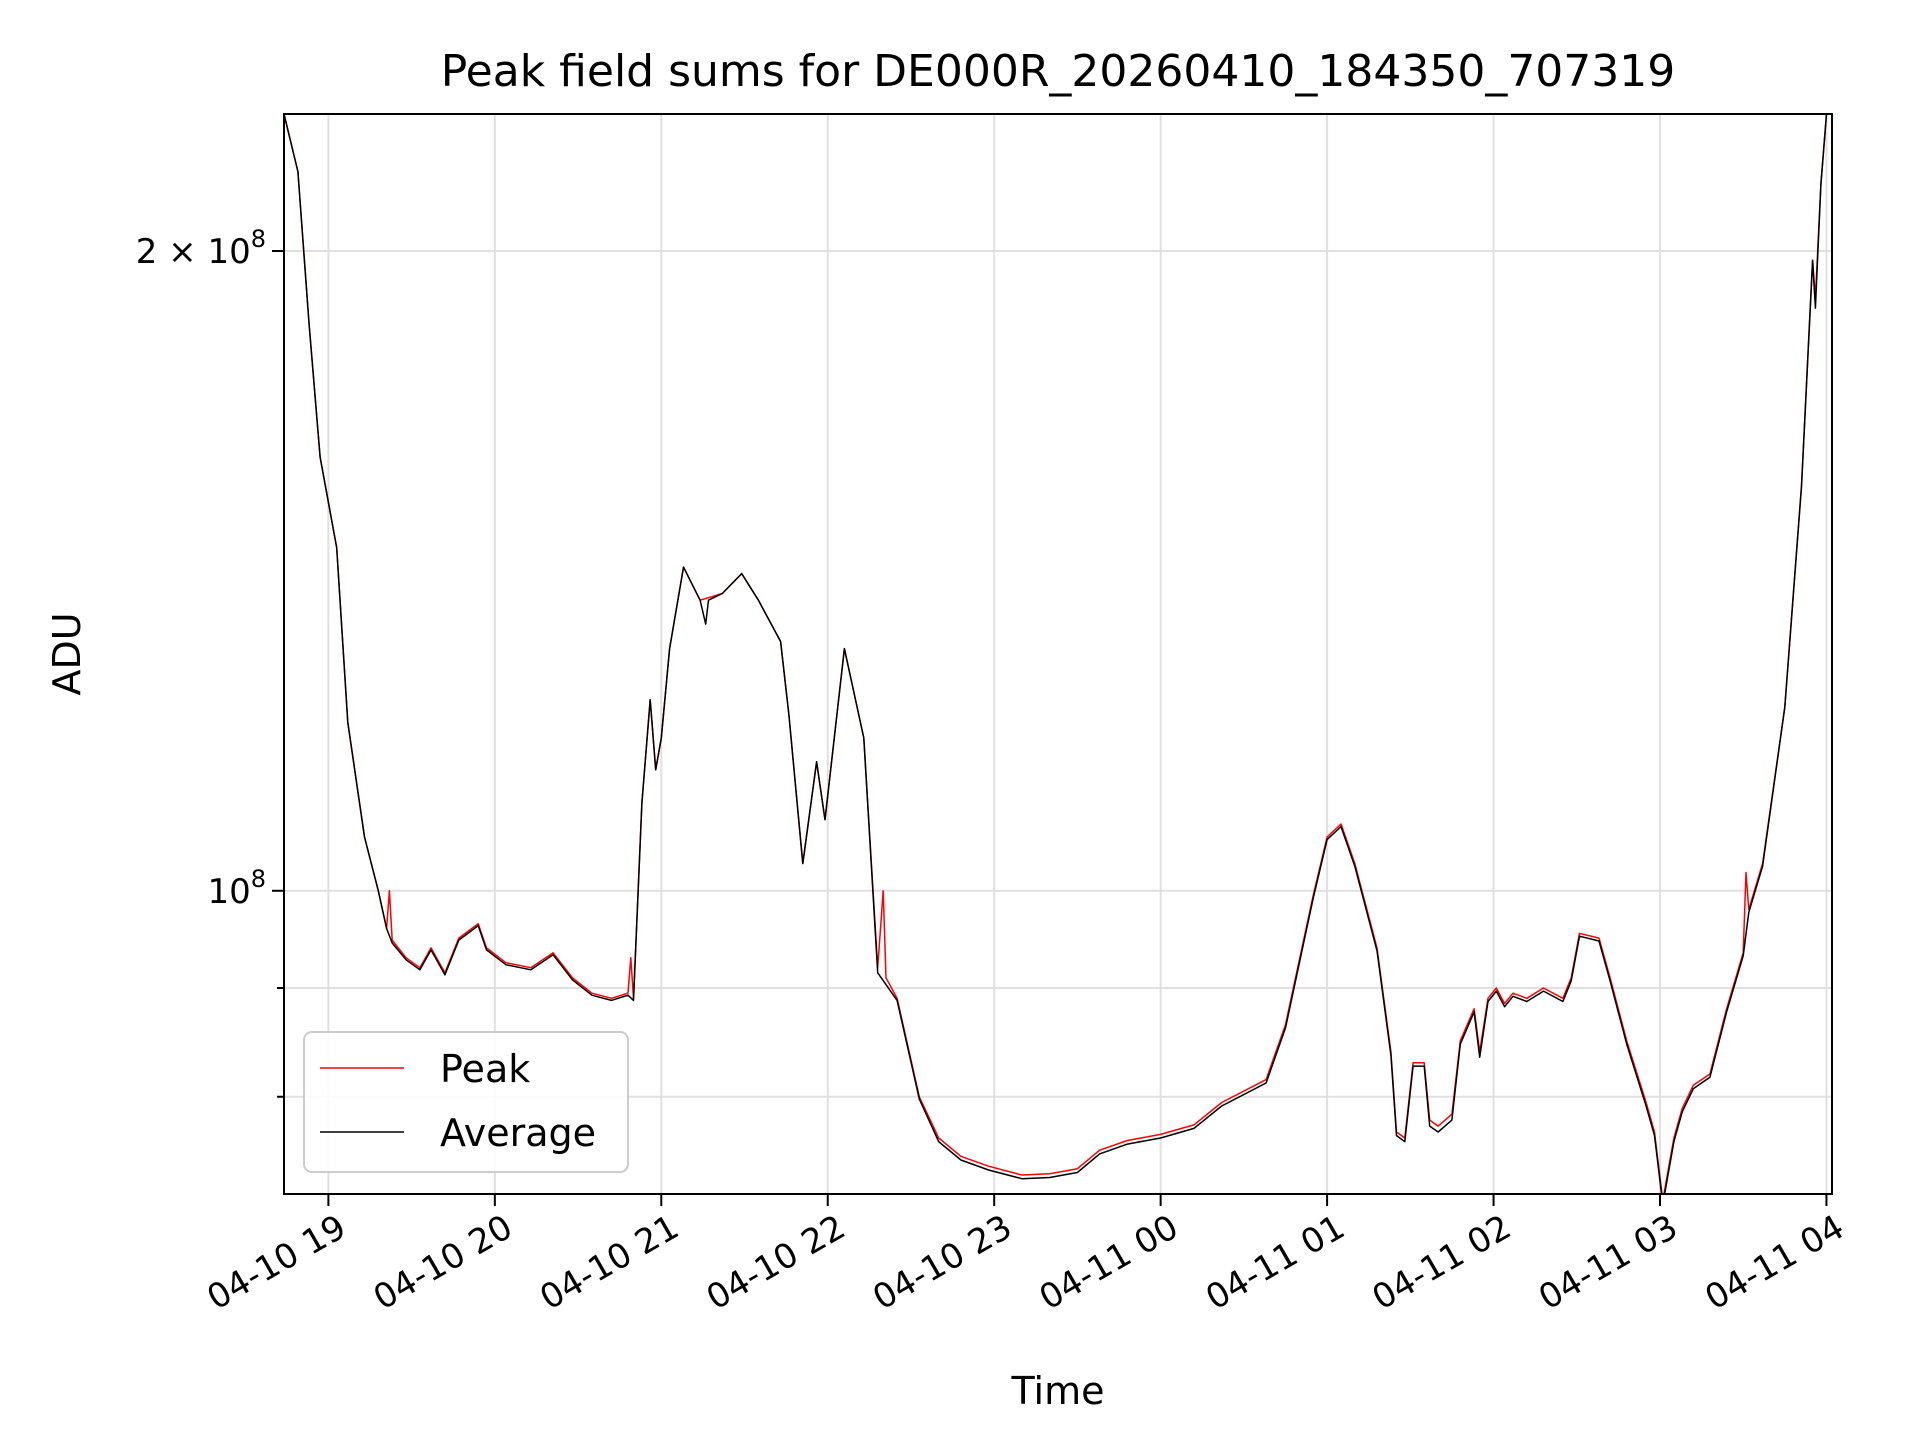  What do you see at coordinates (1058, 1391) in the screenshot?
I see `x-axis-label: Time` at bounding box center [1058, 1391].